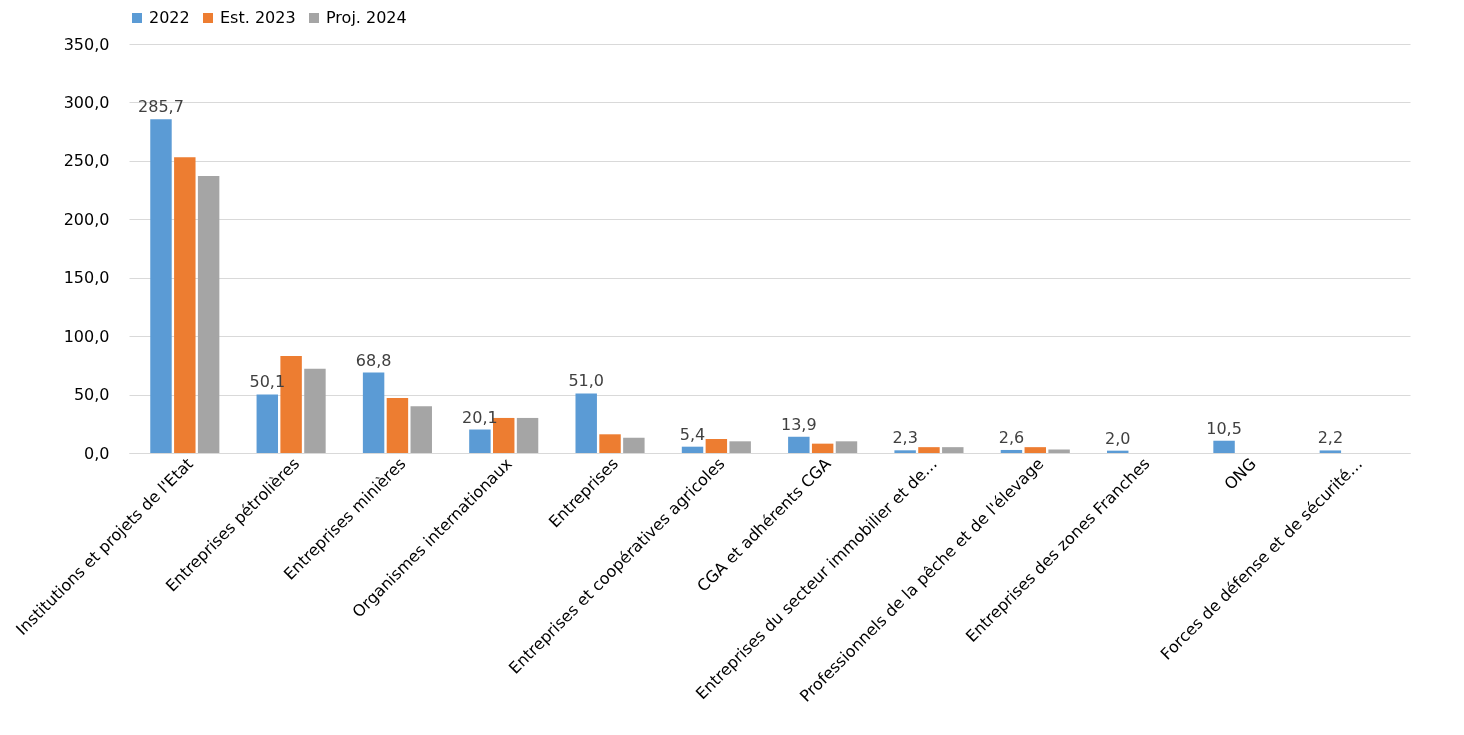  Describe the element at coordinates (161, 107) in the screenshot. I see `data-label: 285,7` at that location.